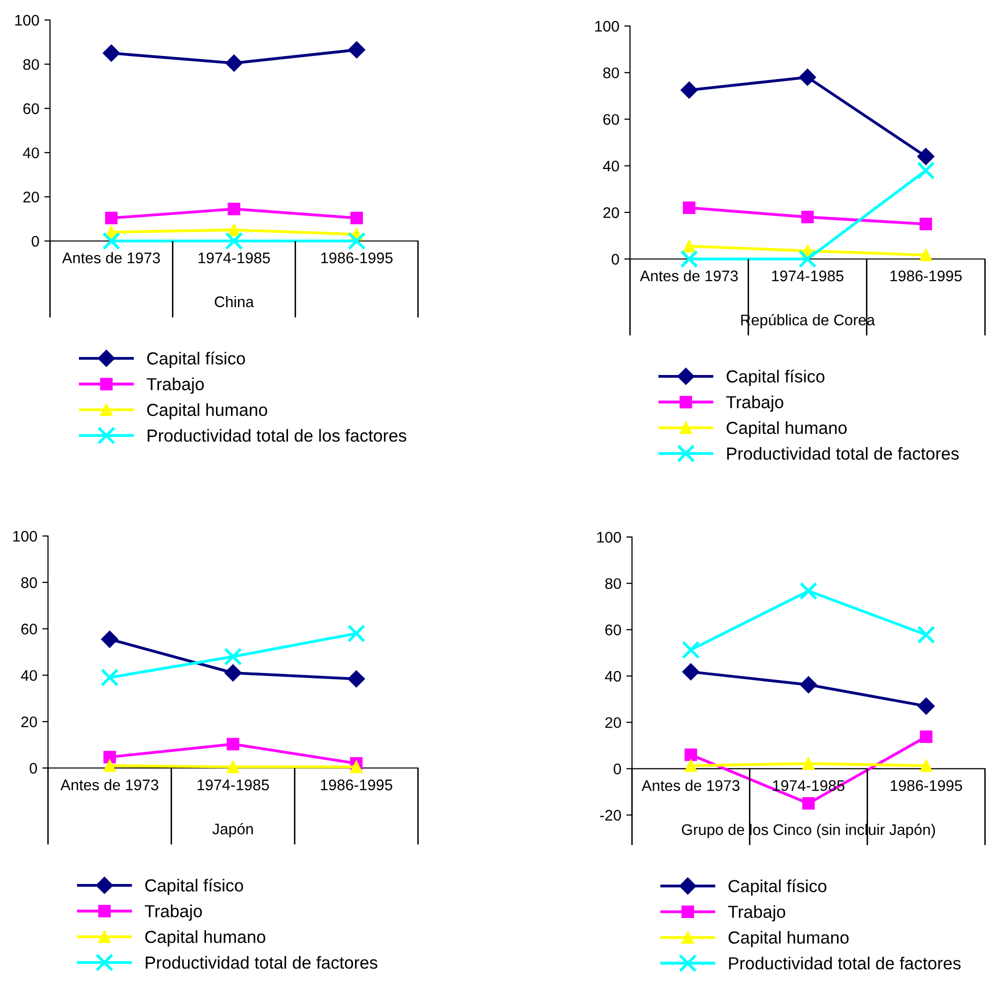  What do you see at coordinates (610, 815) in the screenshot?
I see `y-tick-label: -20` at bounding box center [610, 815].